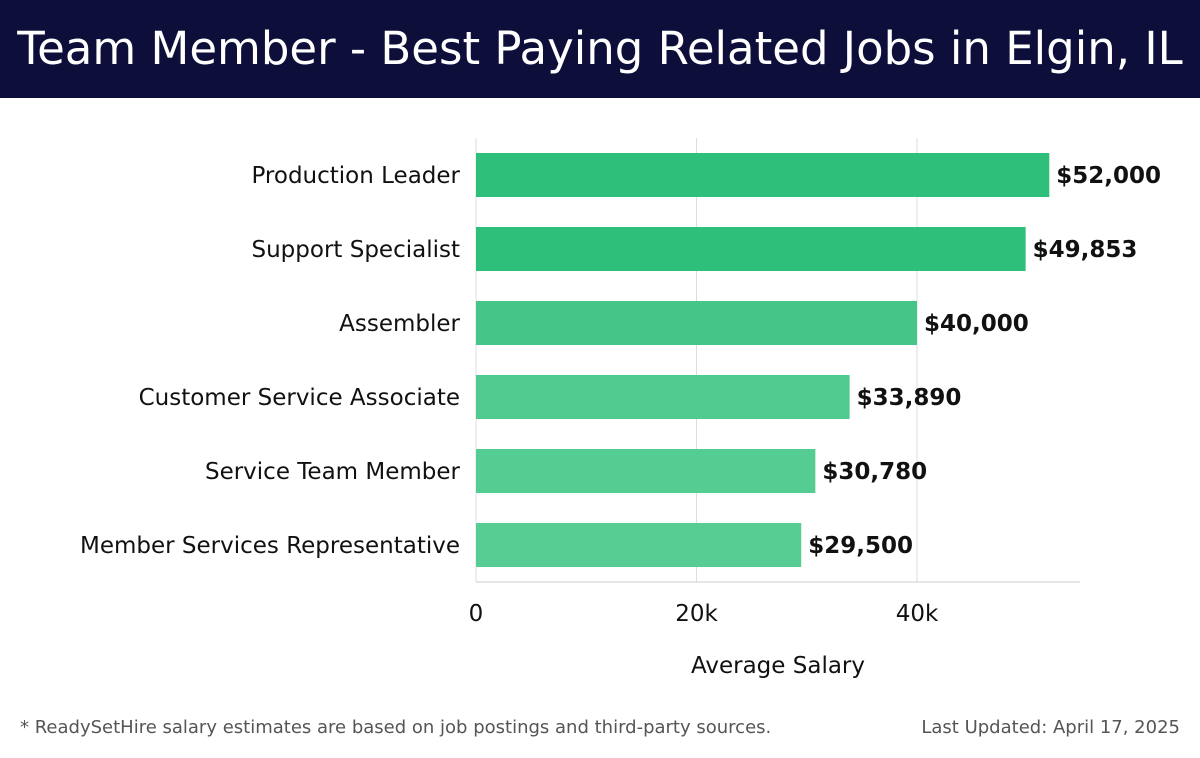 The height and width of the screenshot is (758, 1200). Describe the element at coordinates (909, 398) in the screenshot. I see `value-label: $33,890` at that location.